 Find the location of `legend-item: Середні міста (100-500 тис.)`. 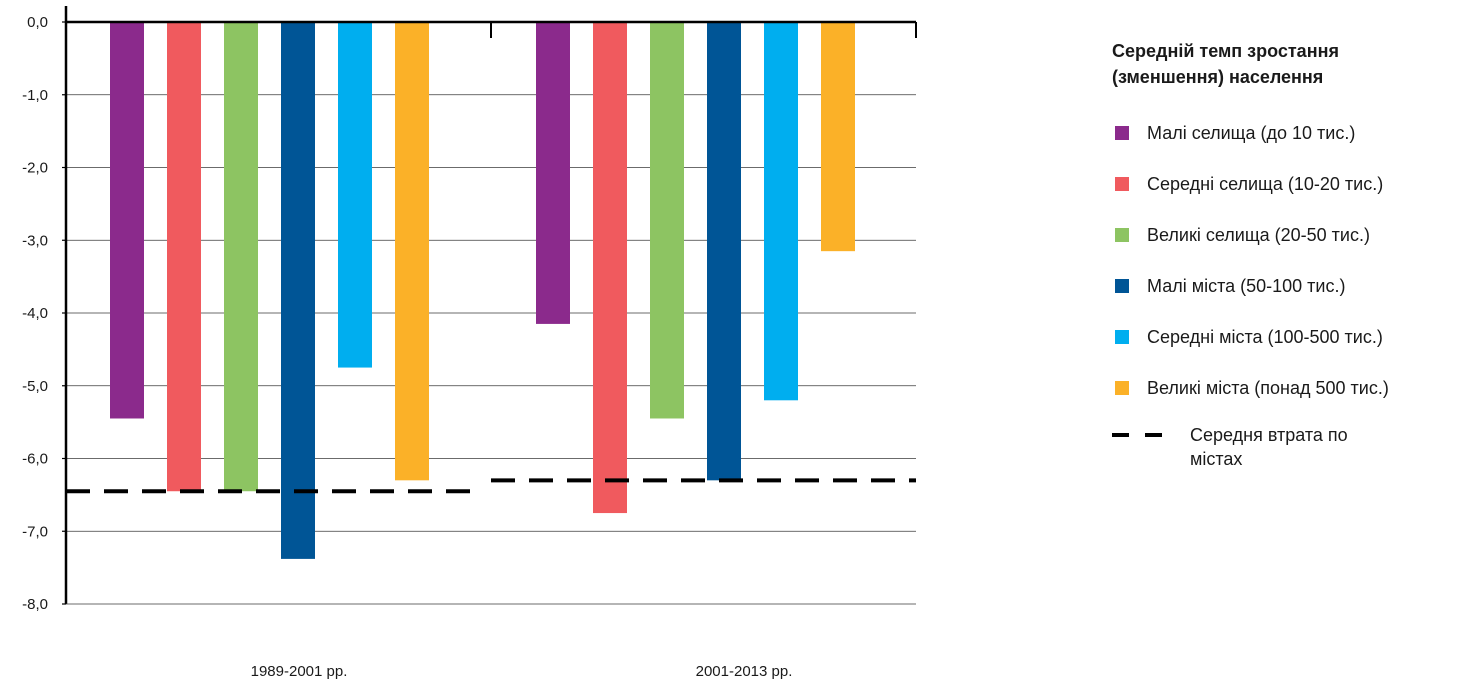

legend-item: Середні міста (100-500 тис.) is located at coordinates (1284, 341).